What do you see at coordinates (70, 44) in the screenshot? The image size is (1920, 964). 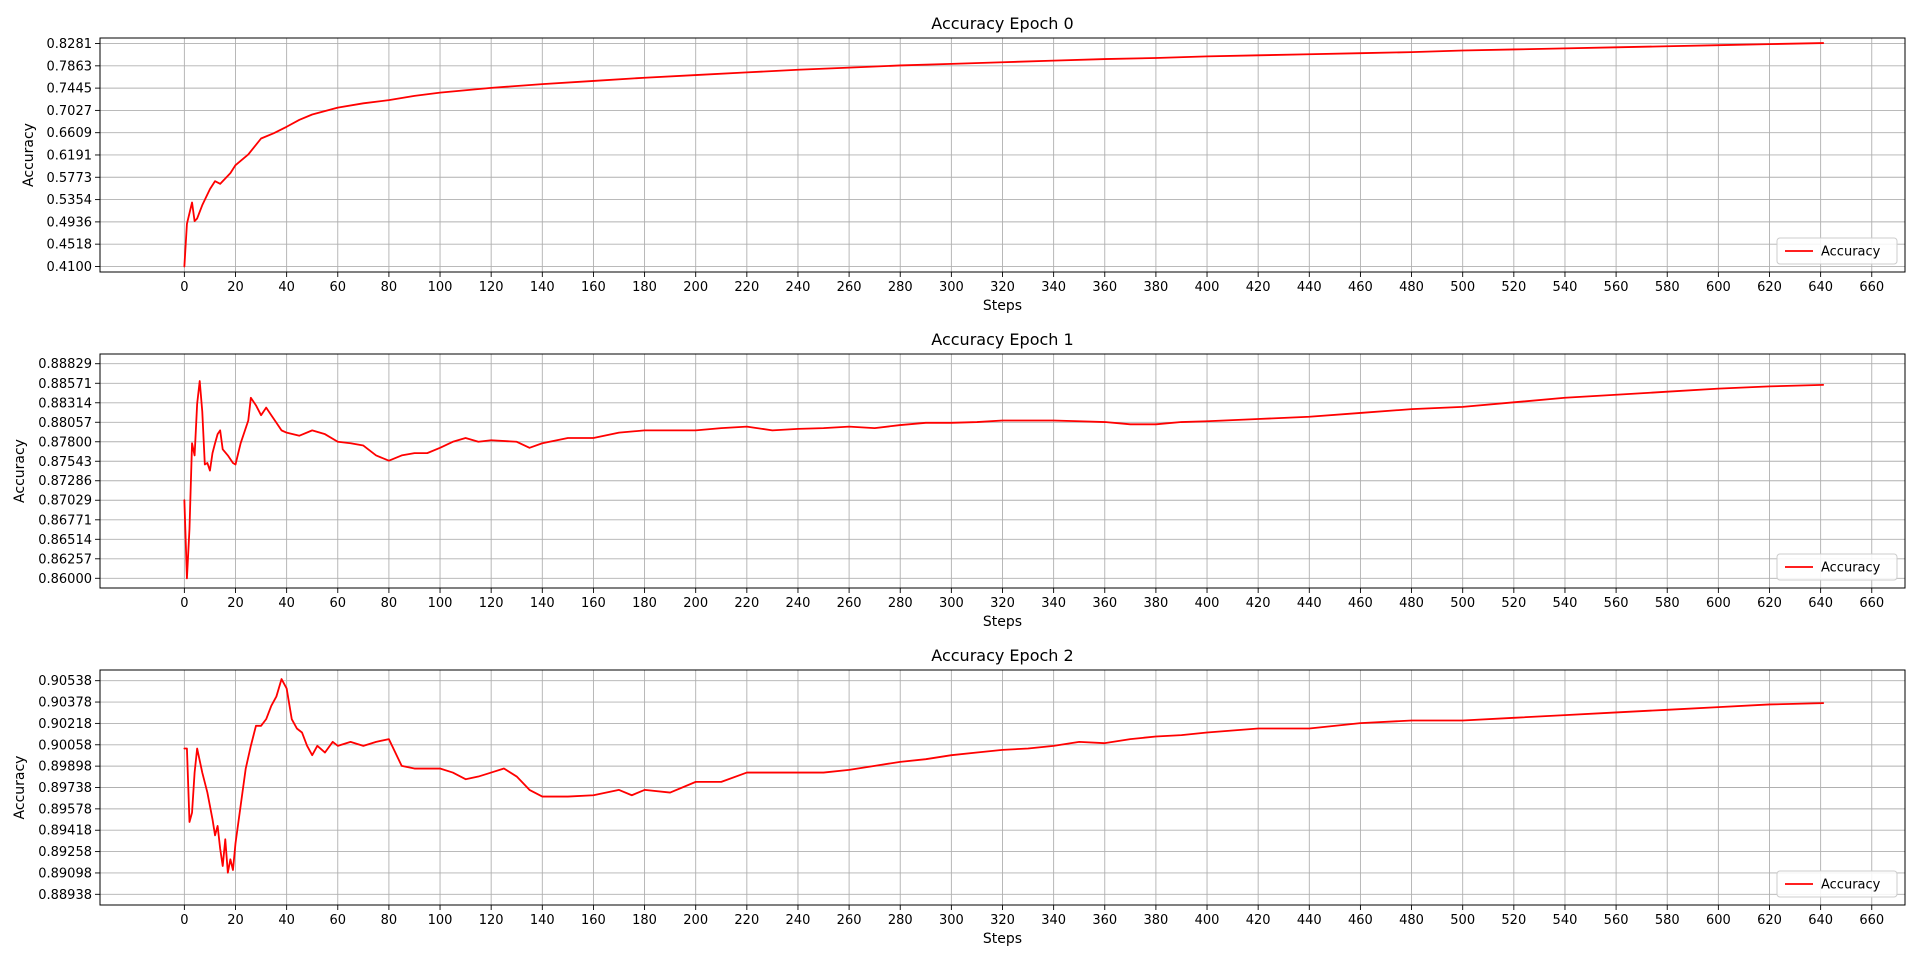 I see `y-tick-label: 0.8281` at bounding box center [70, 44].